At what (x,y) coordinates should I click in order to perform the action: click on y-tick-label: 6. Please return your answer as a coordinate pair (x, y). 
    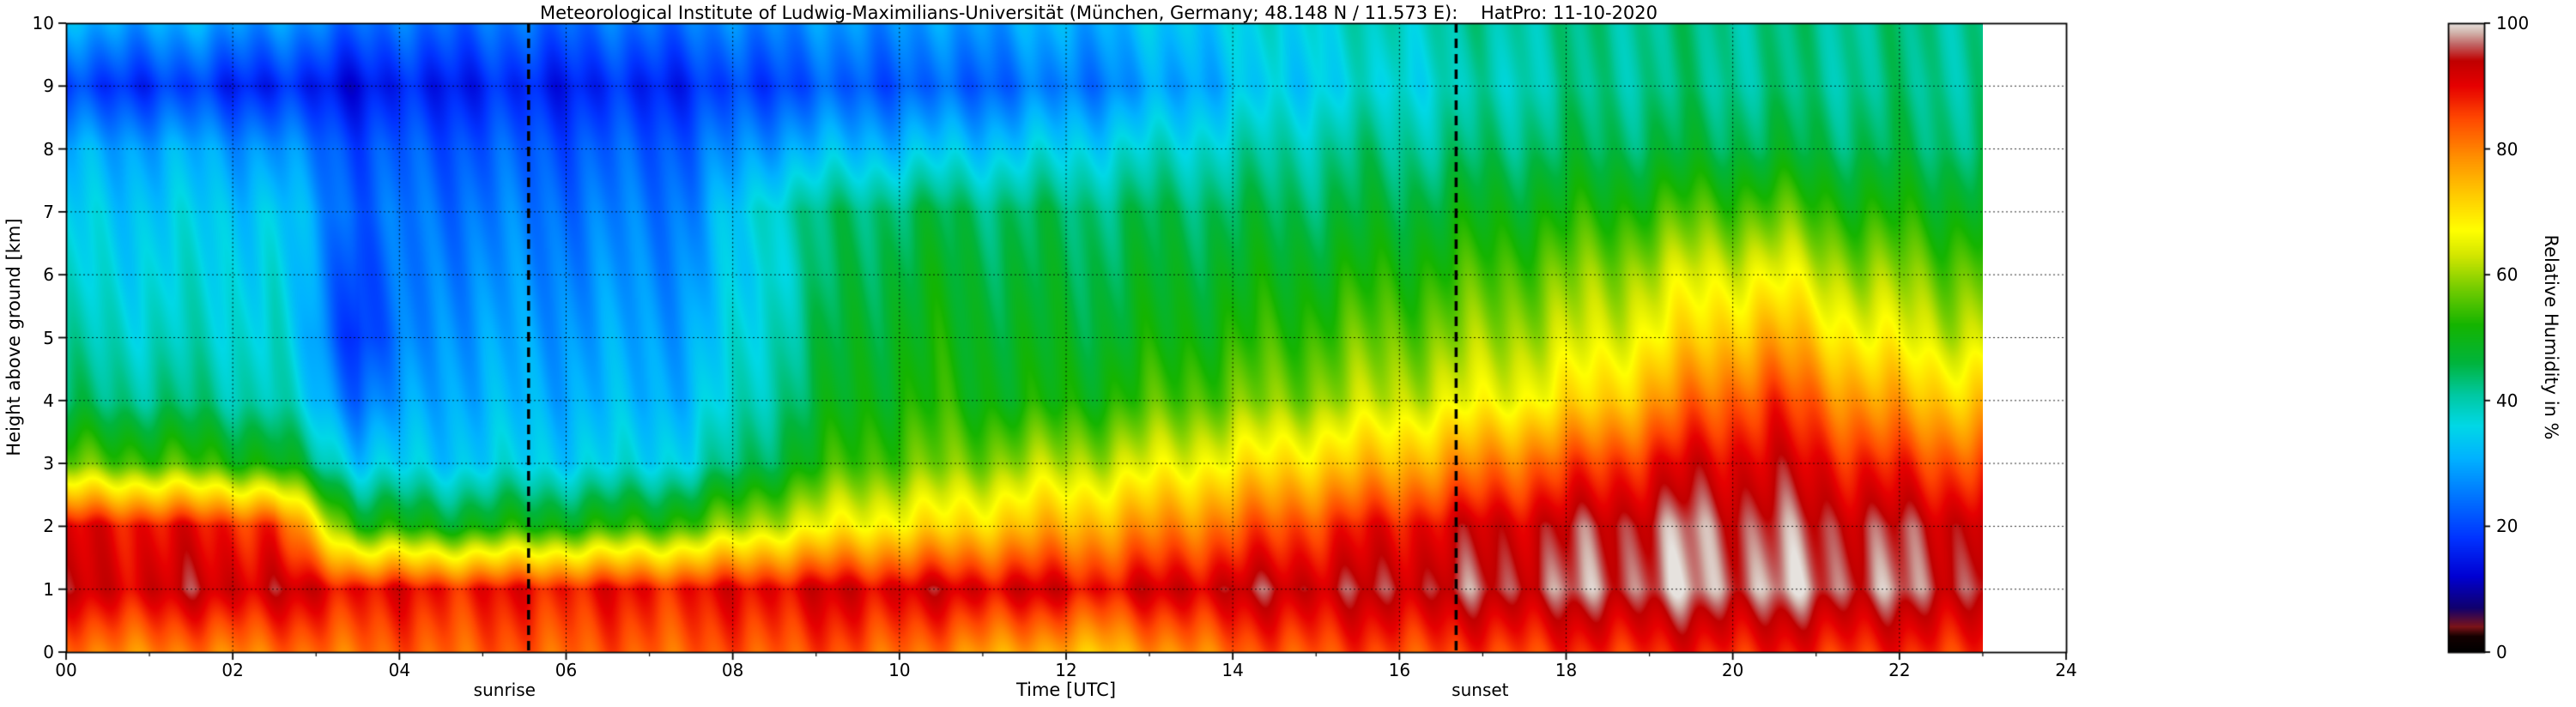
    Looking at the image, I should click on (48, 275).